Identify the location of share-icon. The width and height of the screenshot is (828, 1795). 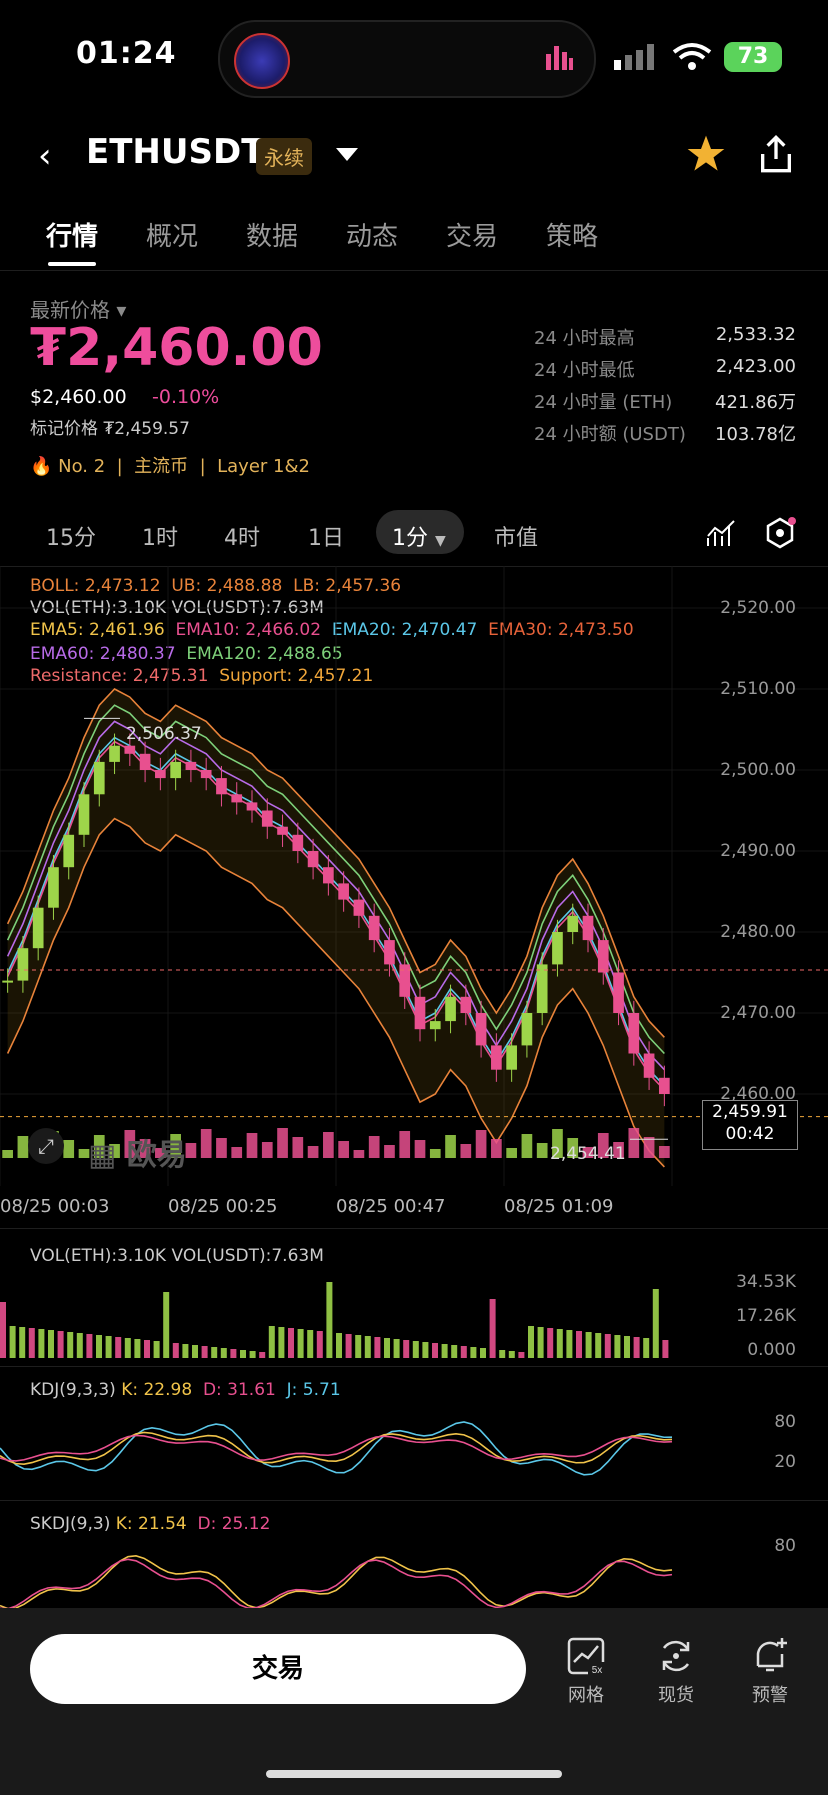
(776, 154).